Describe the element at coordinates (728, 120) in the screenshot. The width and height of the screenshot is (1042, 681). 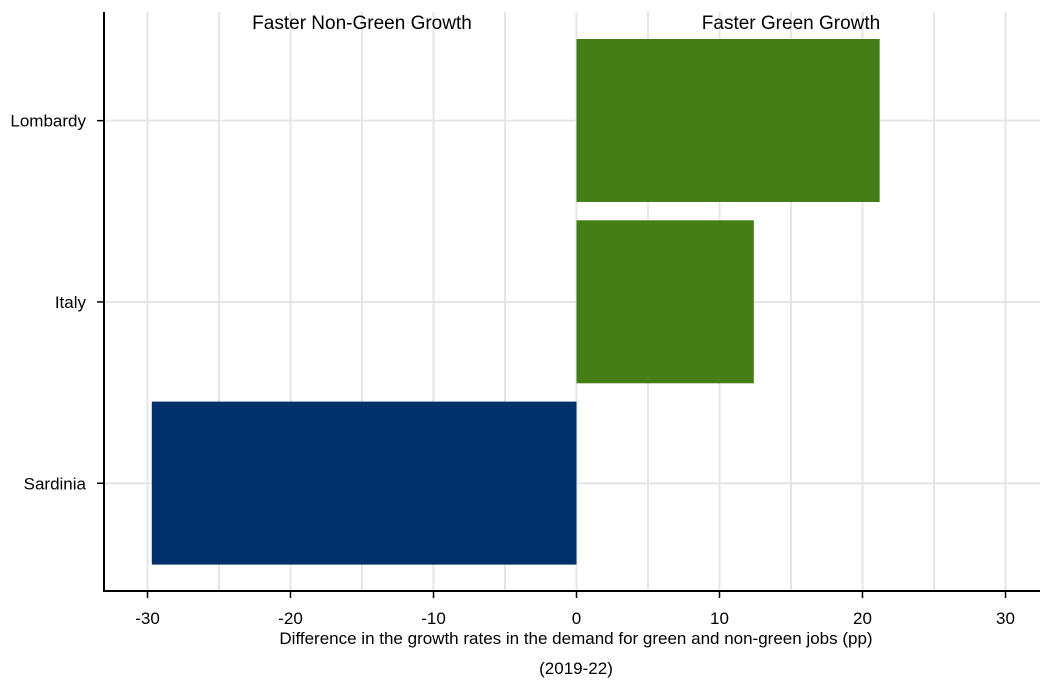
I see `bar-lombardy` at that location.